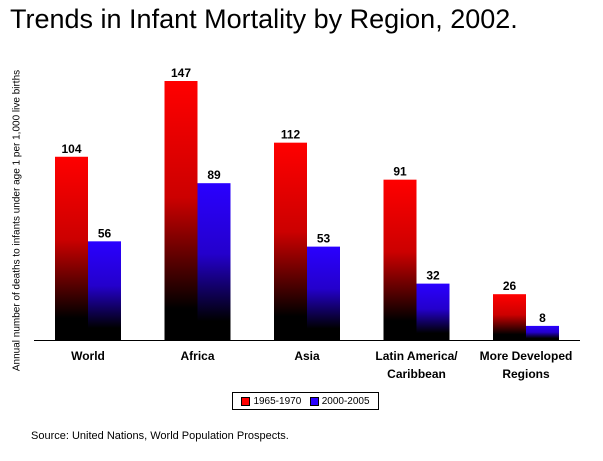  Describe the element at coordinates (526, 365) in the screenshot. I see `category-label-5: More Developed Regions` at that location.